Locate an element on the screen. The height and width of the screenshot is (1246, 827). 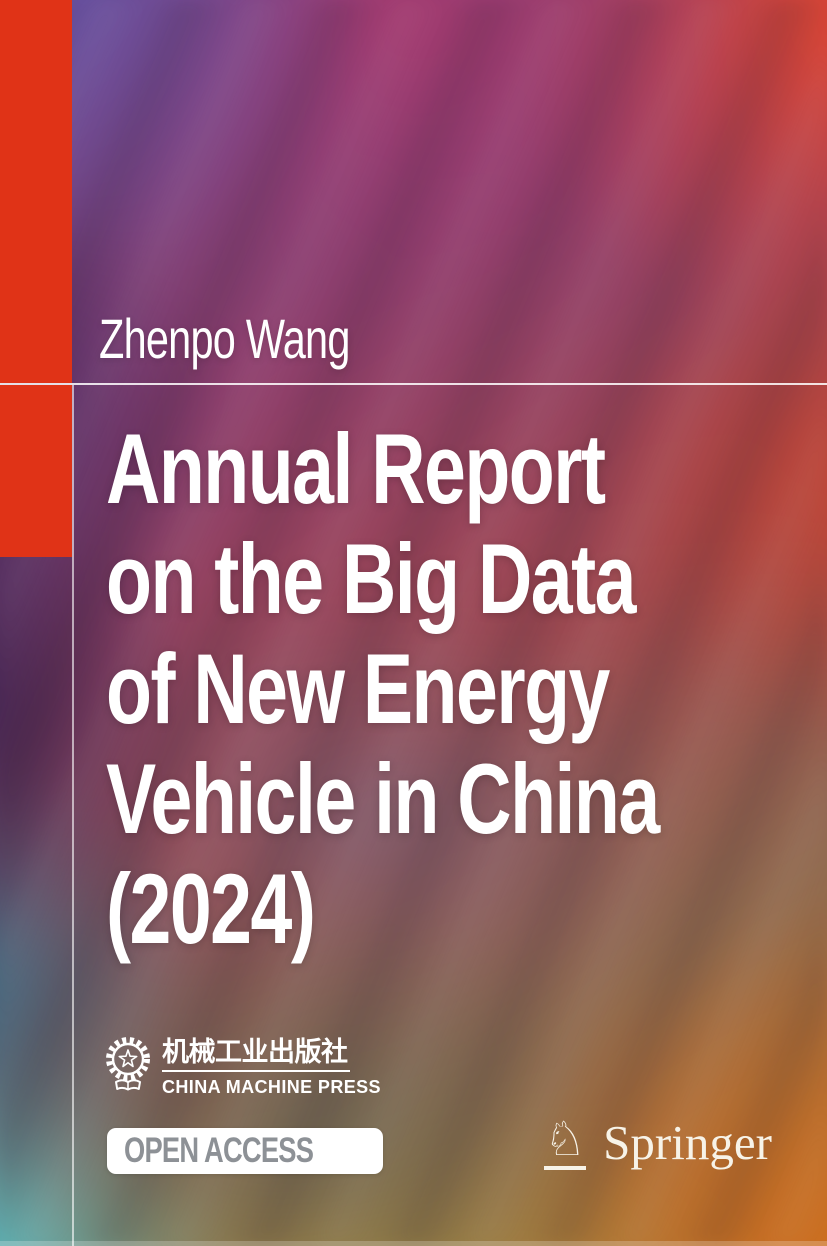
title-line-5: (2024) is located at coordinates (211, 908).